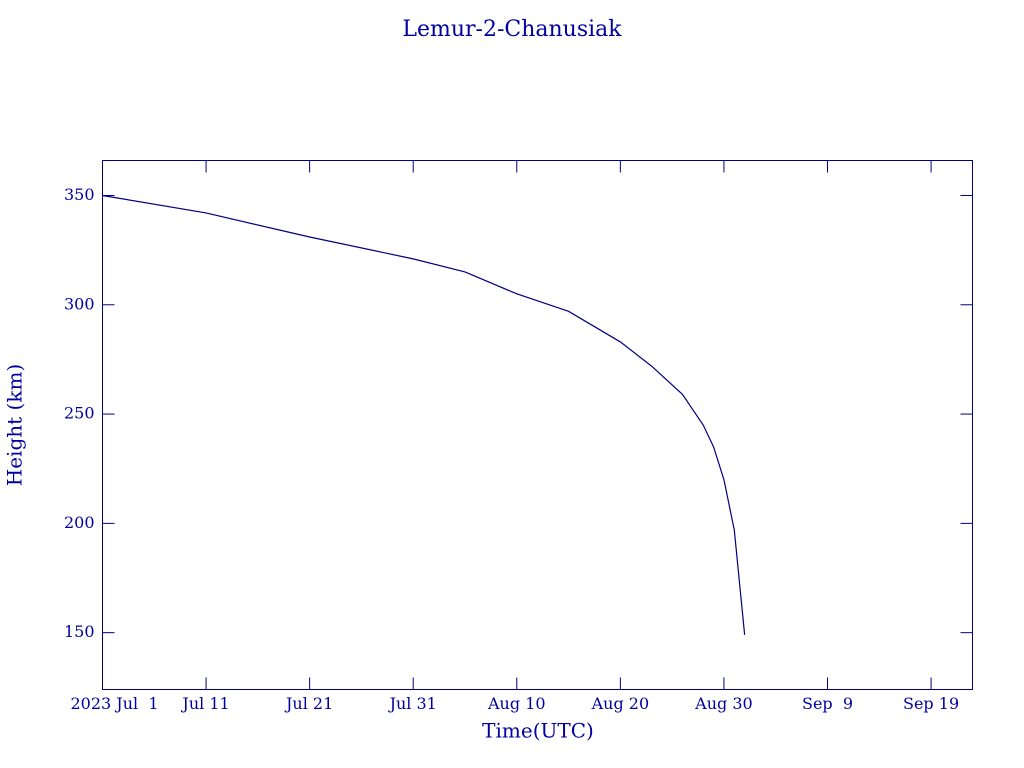 The width and height of the screenshot is (1024, 768). Describe the element at coordinates (827, 703) in the screenshot. I see `x-tick-label: Sep 9` at that location.